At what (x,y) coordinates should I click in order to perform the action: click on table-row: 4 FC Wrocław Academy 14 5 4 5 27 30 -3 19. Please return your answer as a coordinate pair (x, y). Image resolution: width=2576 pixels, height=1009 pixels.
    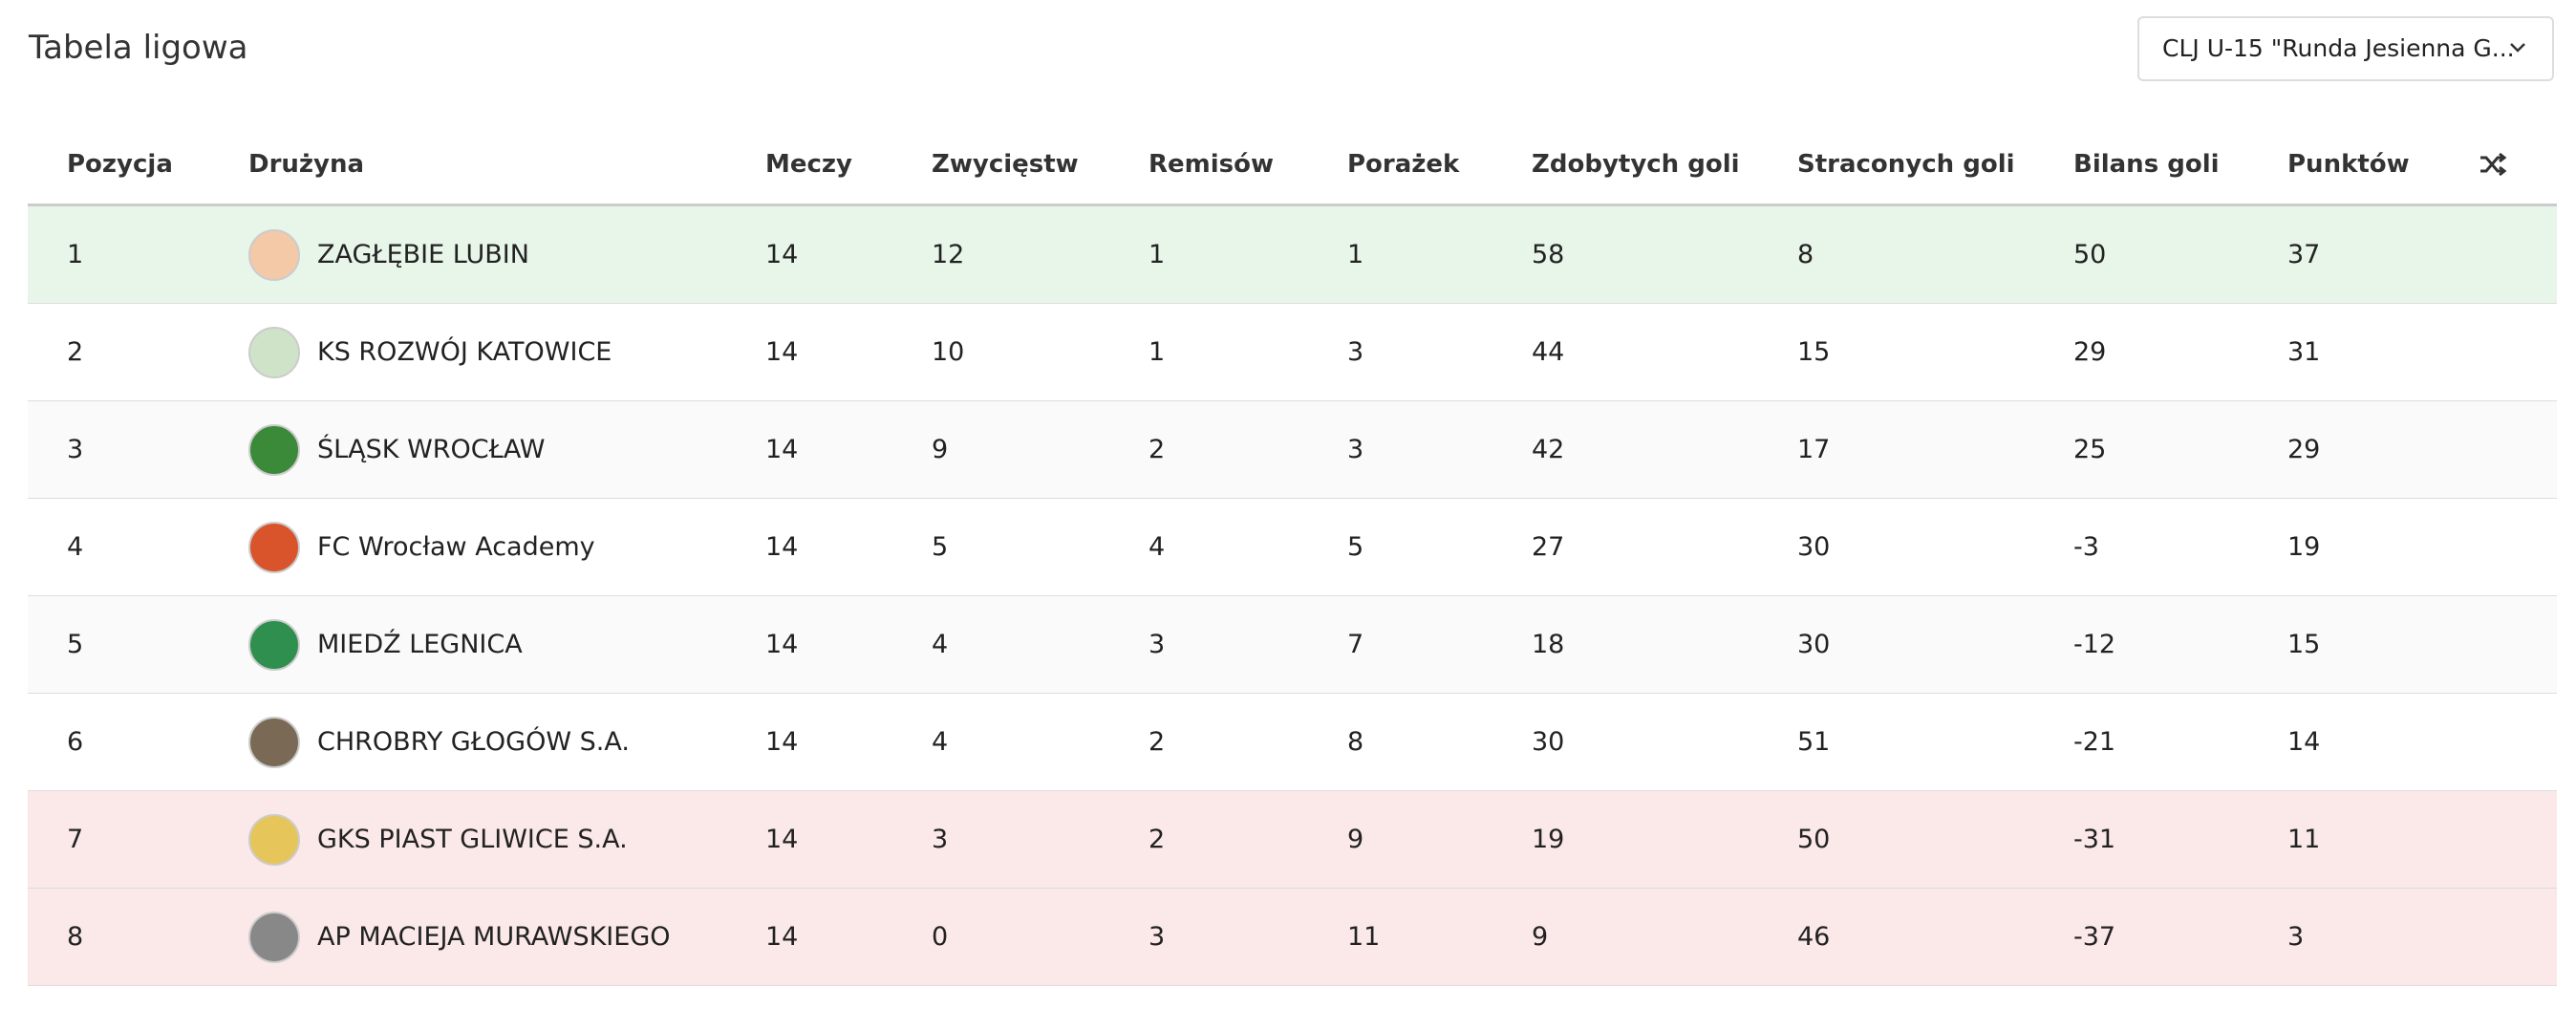
    Looking at the image, I should click on (1292, 547).